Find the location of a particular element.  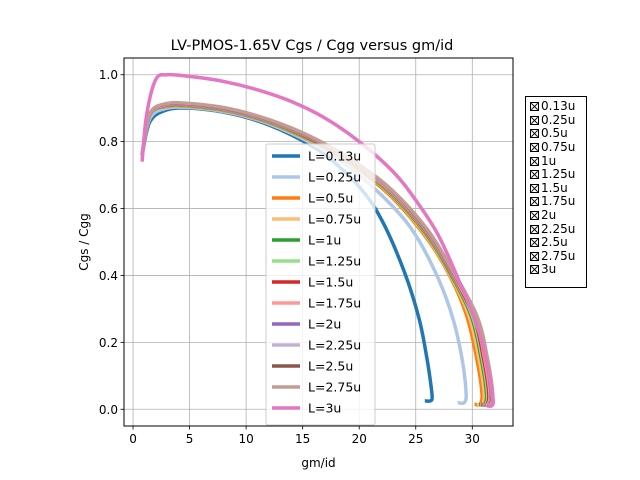

y-axis-label: Cgs / Cgg is located at coordinates (84, 242).